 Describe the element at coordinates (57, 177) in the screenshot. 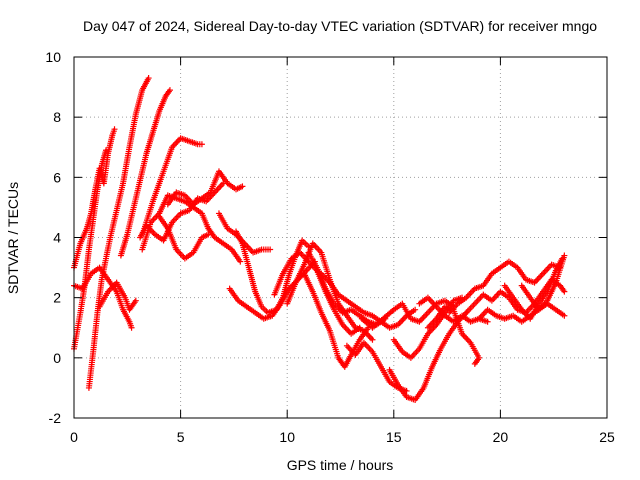

I see `y-tick-label: 6` at that location.